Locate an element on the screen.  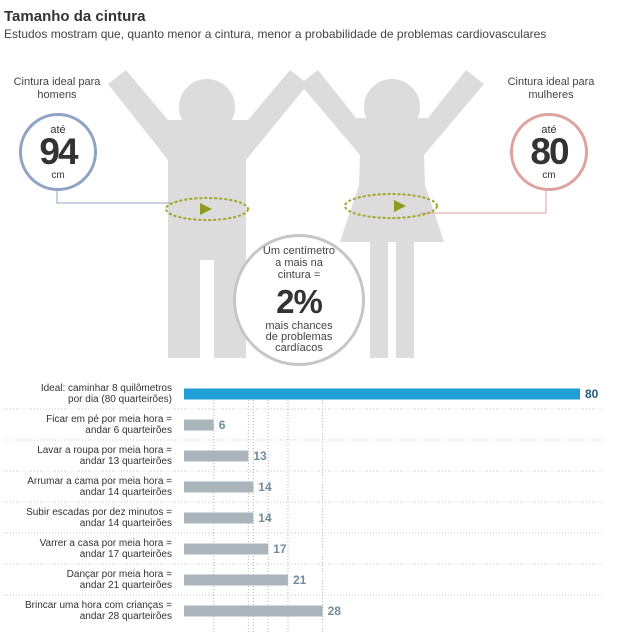
bar-value-label: 17 is located at coordinates (280, 549).